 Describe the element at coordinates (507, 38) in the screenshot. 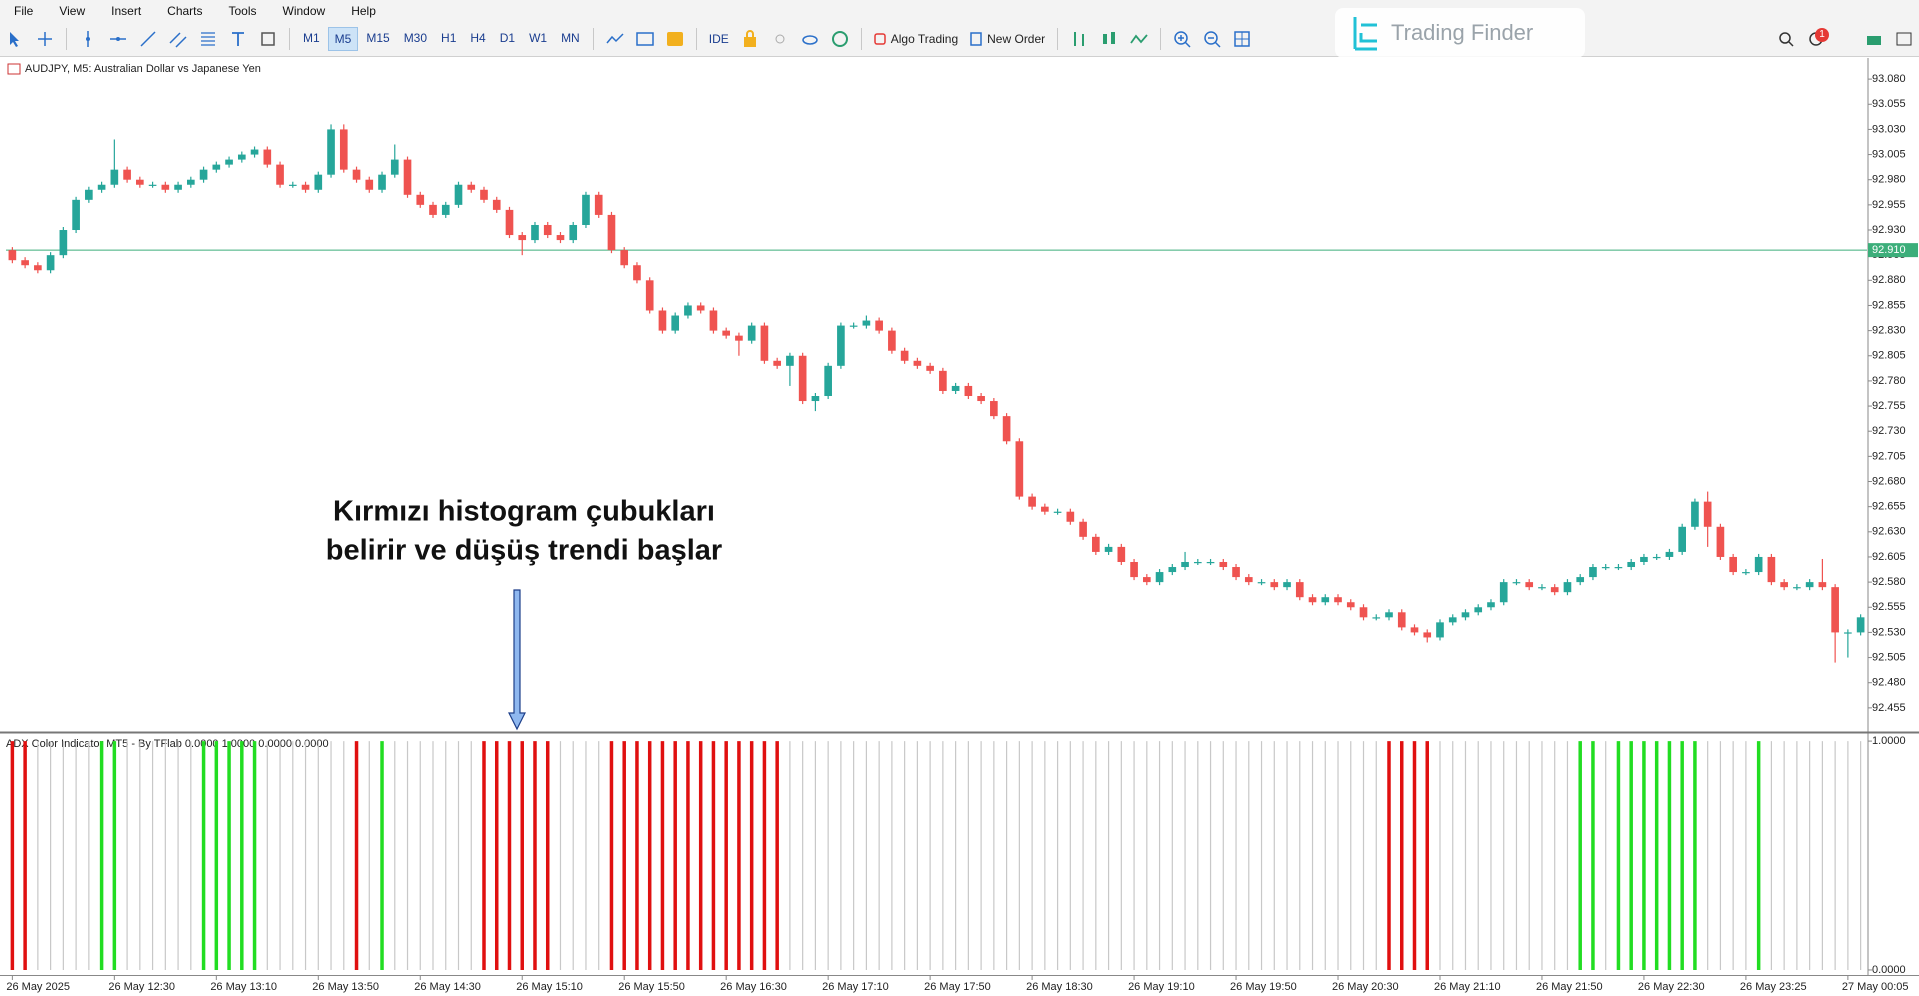

I see `timeframe-button: D1` at that location.